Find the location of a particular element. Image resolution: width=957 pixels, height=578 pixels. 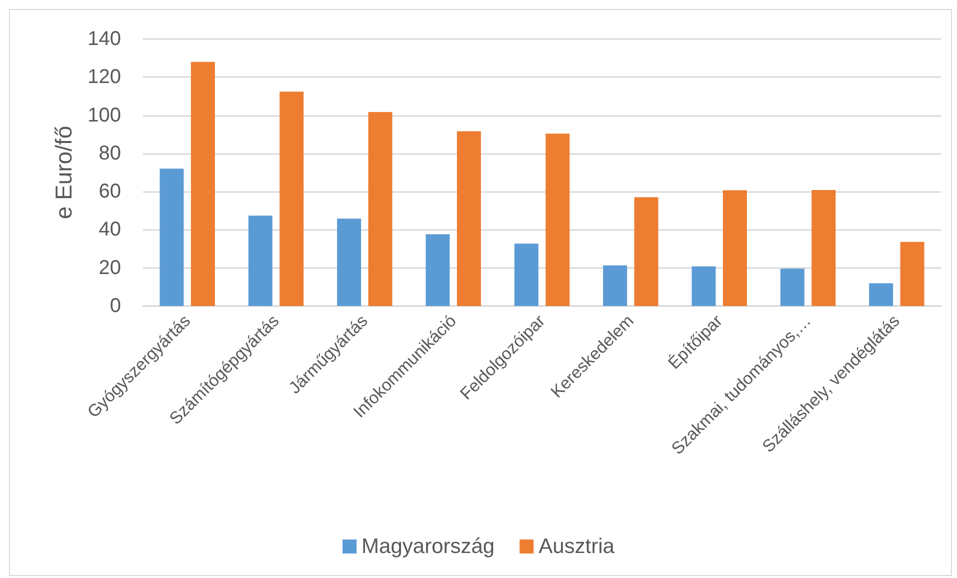

y-tick-label: 0 is located at coordinates (115, 306).